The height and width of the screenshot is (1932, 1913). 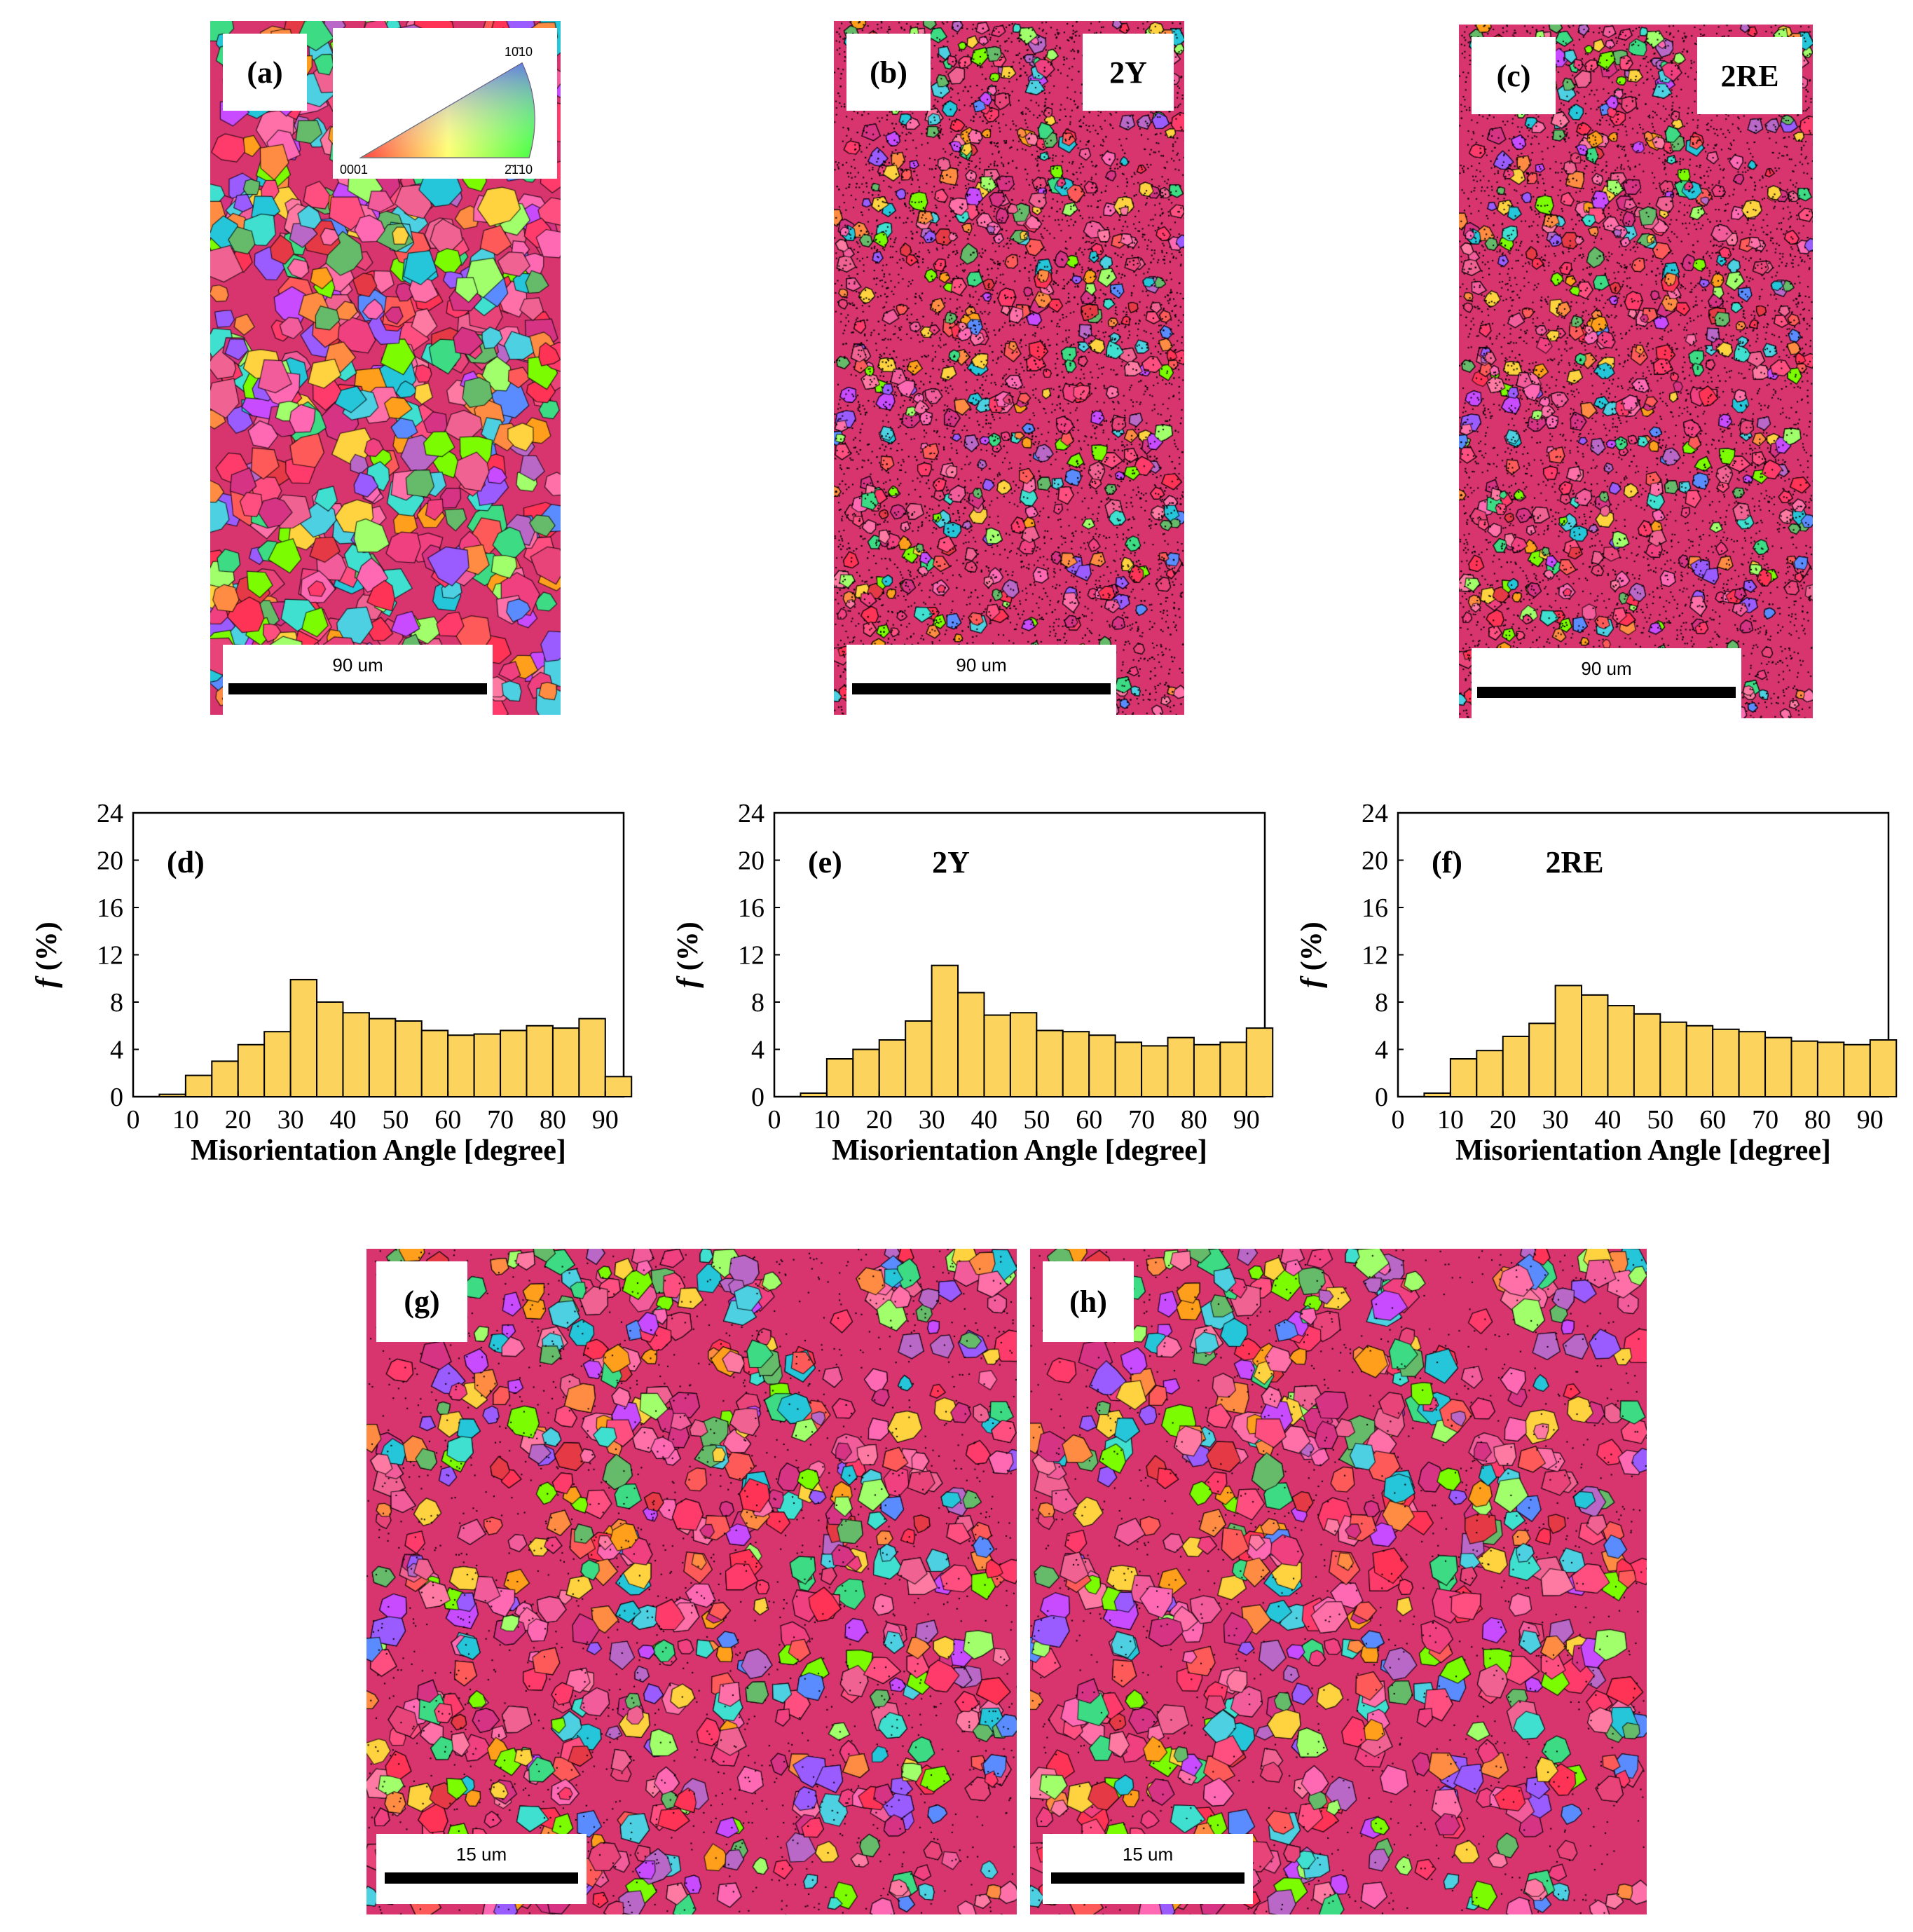 What do you see at coordinates (951, 862) in the screenshot?
I see `alloy-tag: 2Y` at bounding box center [951, 862].